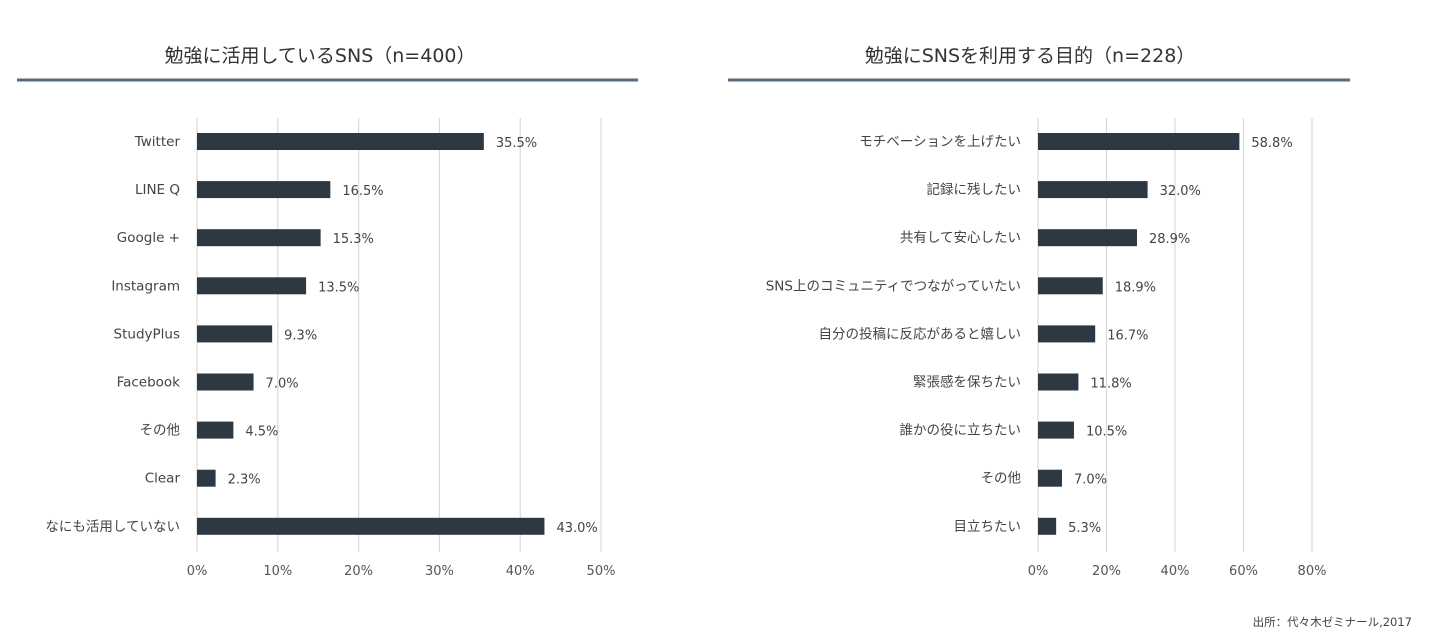  Describe the element at coordinates (261, 432) in the screenshot. I see `chart-1-value-label: 4.5%` at that location.